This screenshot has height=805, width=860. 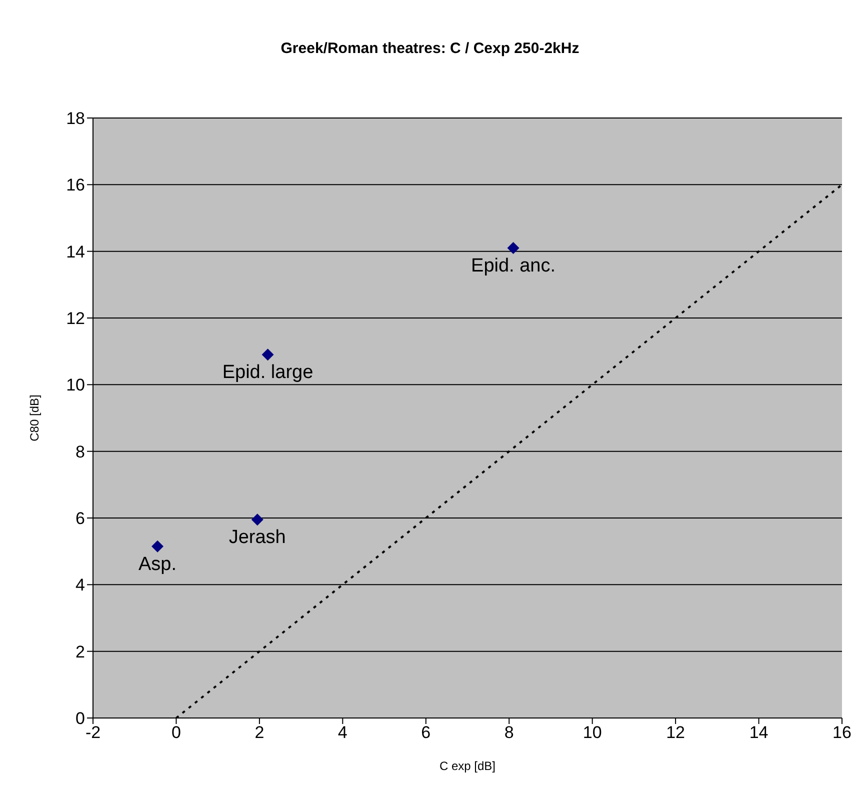 What do you see at coordinates (842, 732) in the screenshot?
I see `x-tick-label: 16` at bounding box center [842, 732].